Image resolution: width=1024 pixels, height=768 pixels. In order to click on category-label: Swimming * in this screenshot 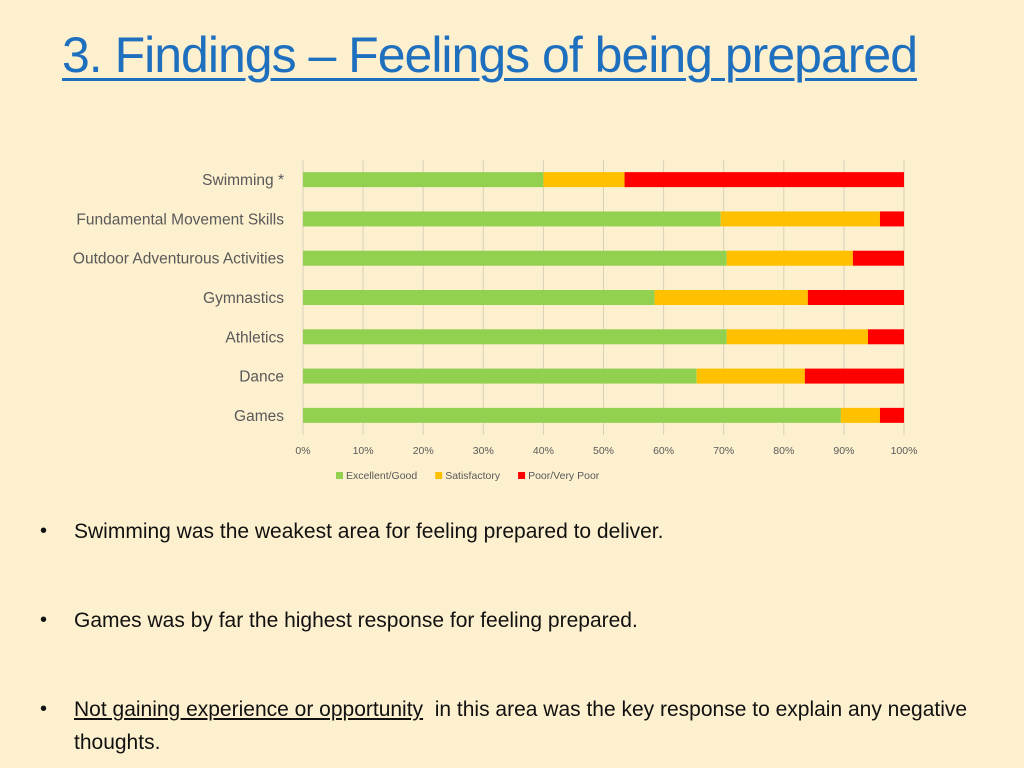, I will do `click(243, 180)`.